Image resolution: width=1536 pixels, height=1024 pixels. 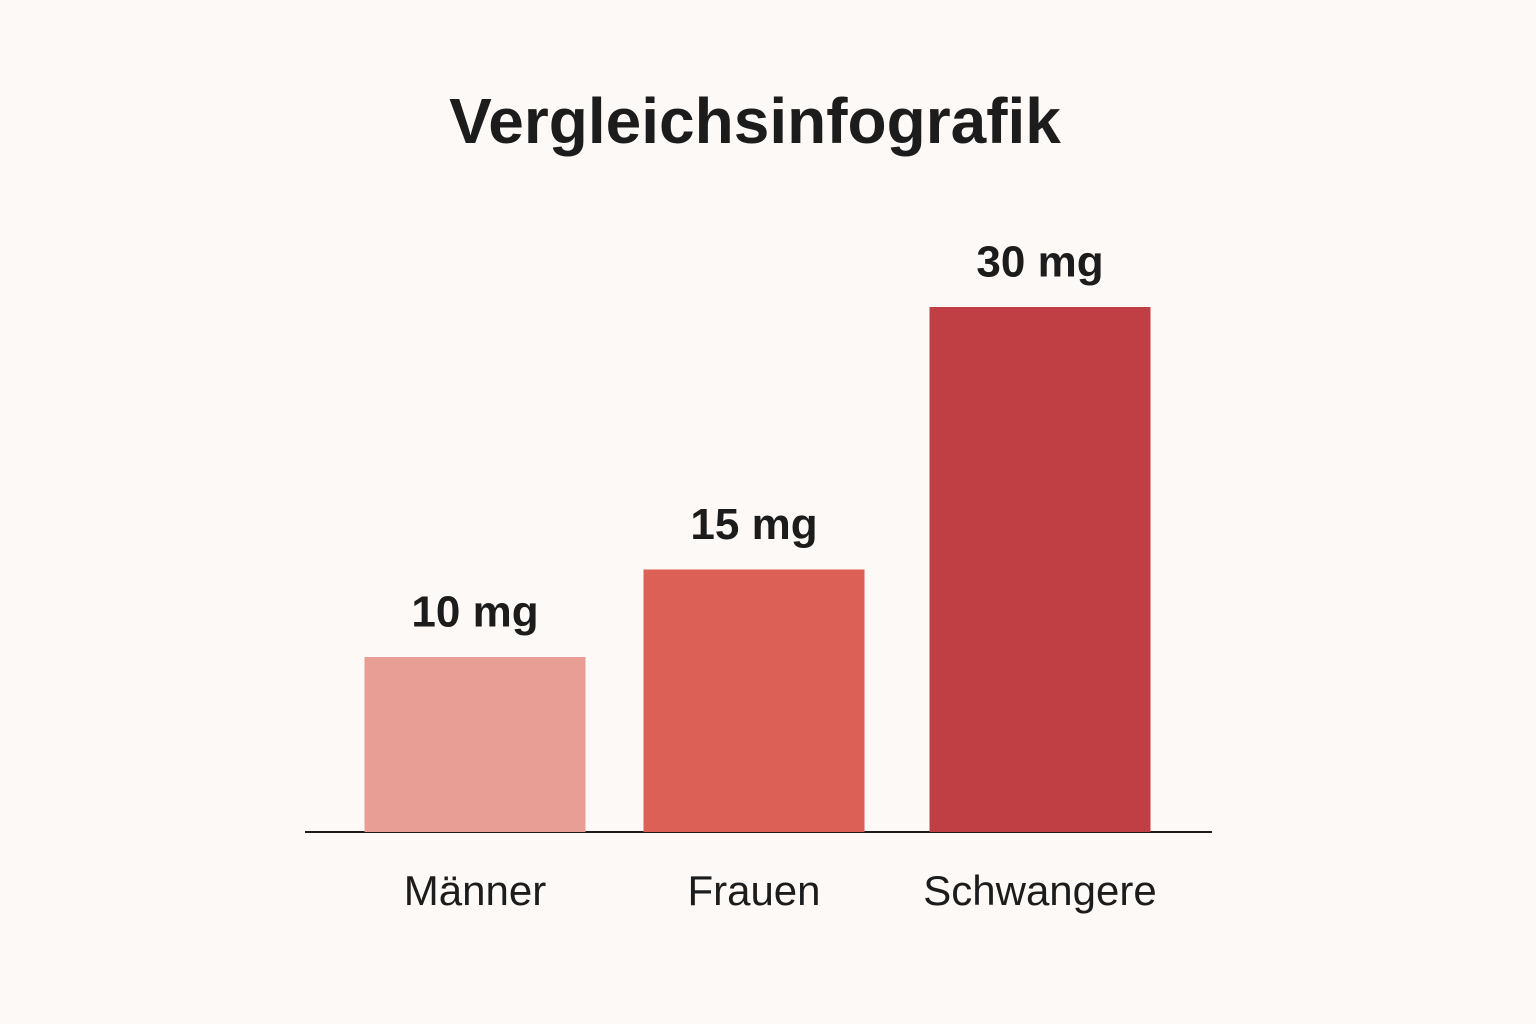 What do you see at coordinates (1039, 890) in the screenshot?
I see `x-tick-label: Schwangere` at bounding box center [1039, 890].